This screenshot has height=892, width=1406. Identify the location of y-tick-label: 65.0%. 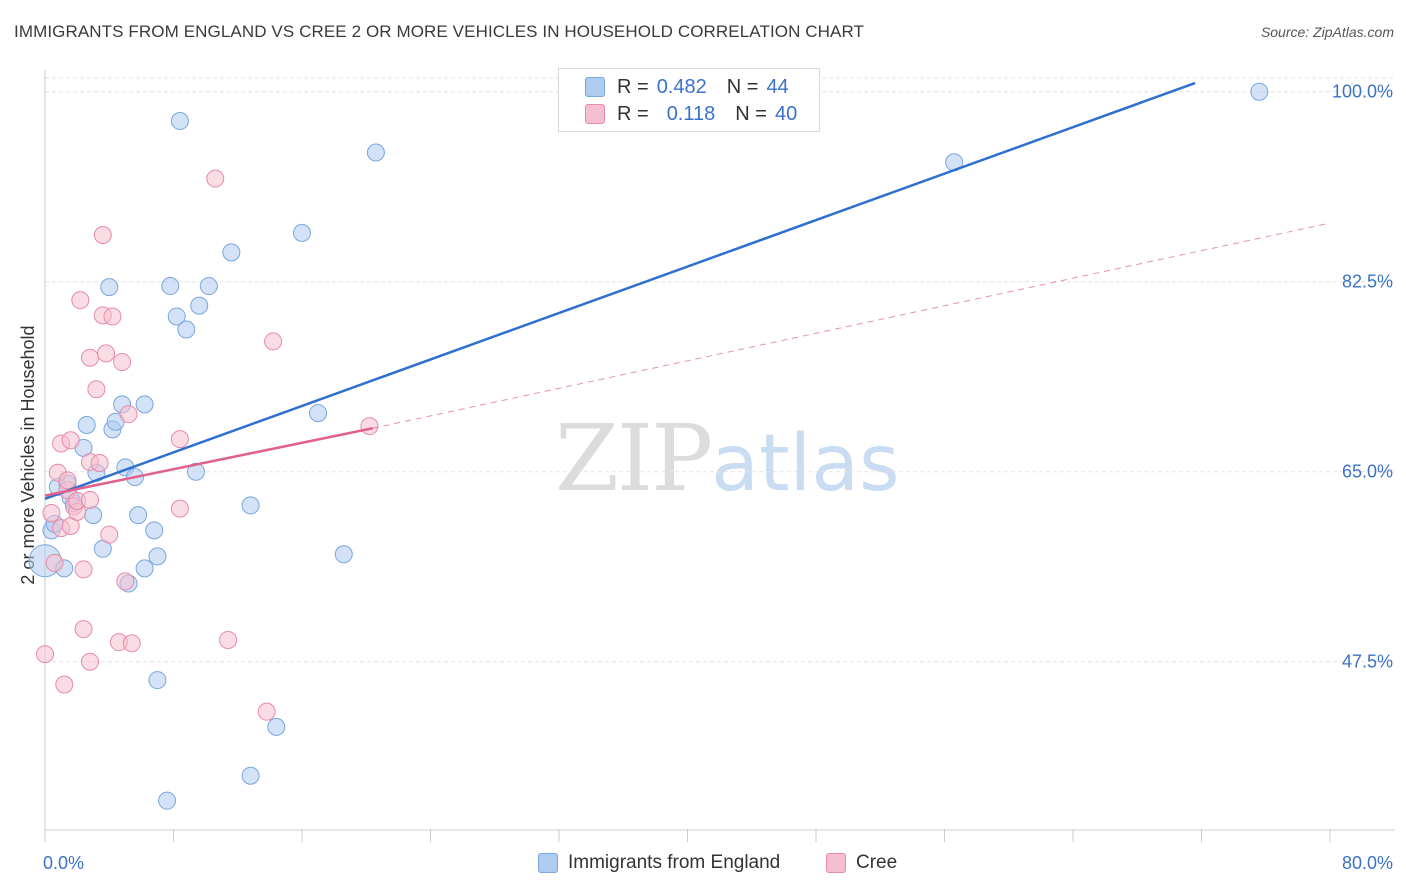
(1367, 472).